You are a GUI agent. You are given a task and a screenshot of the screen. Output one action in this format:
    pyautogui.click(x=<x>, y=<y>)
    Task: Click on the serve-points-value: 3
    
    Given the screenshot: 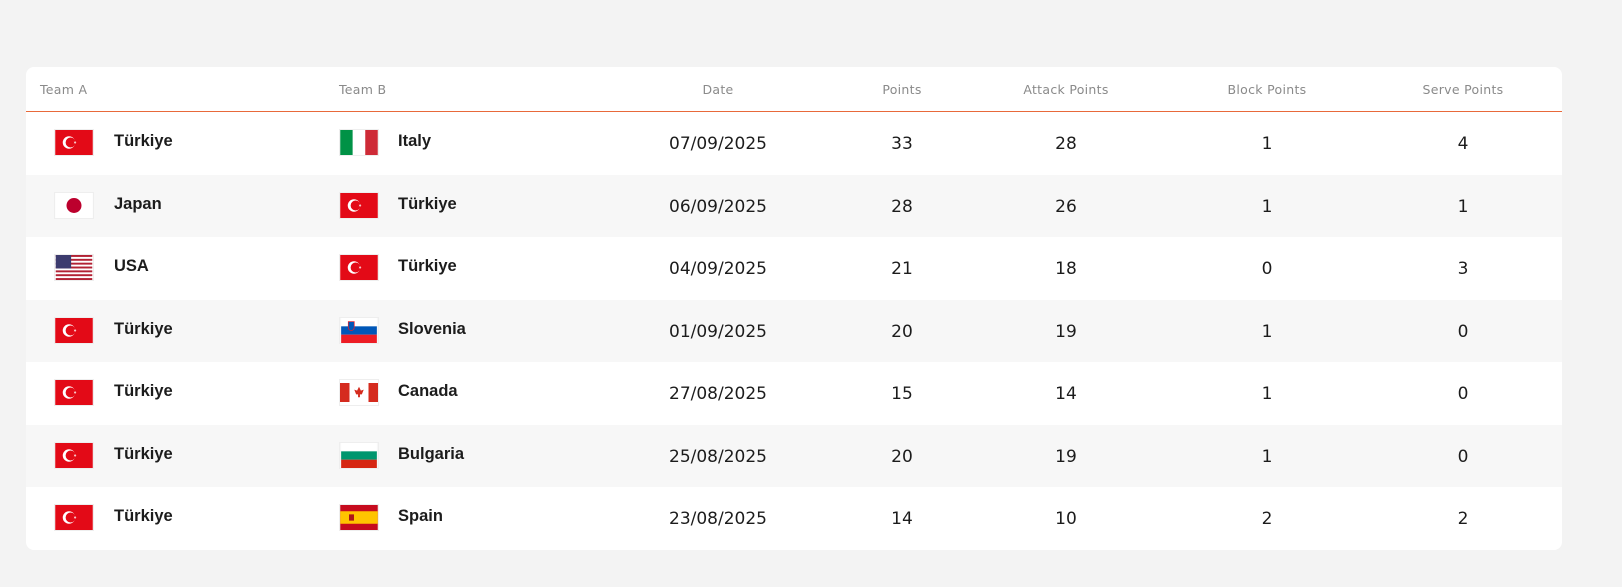 What is the action you would take?
    pyautogui.click(x=1463, y=269)
    